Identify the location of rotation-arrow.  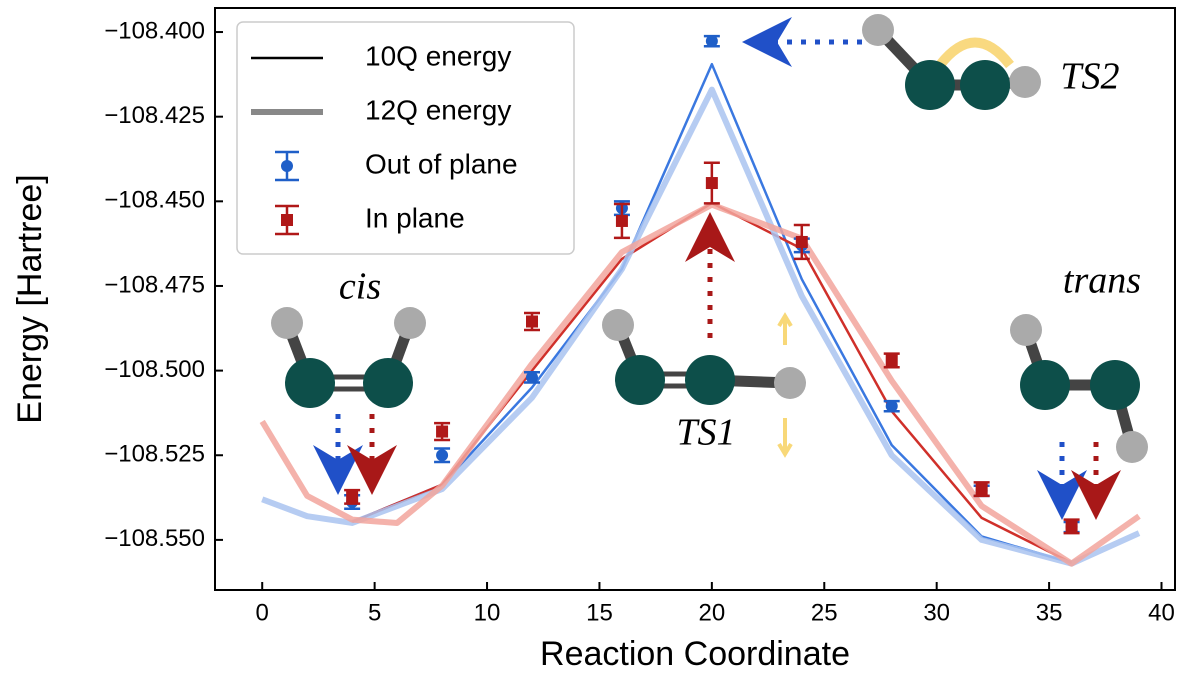
(785, 385).